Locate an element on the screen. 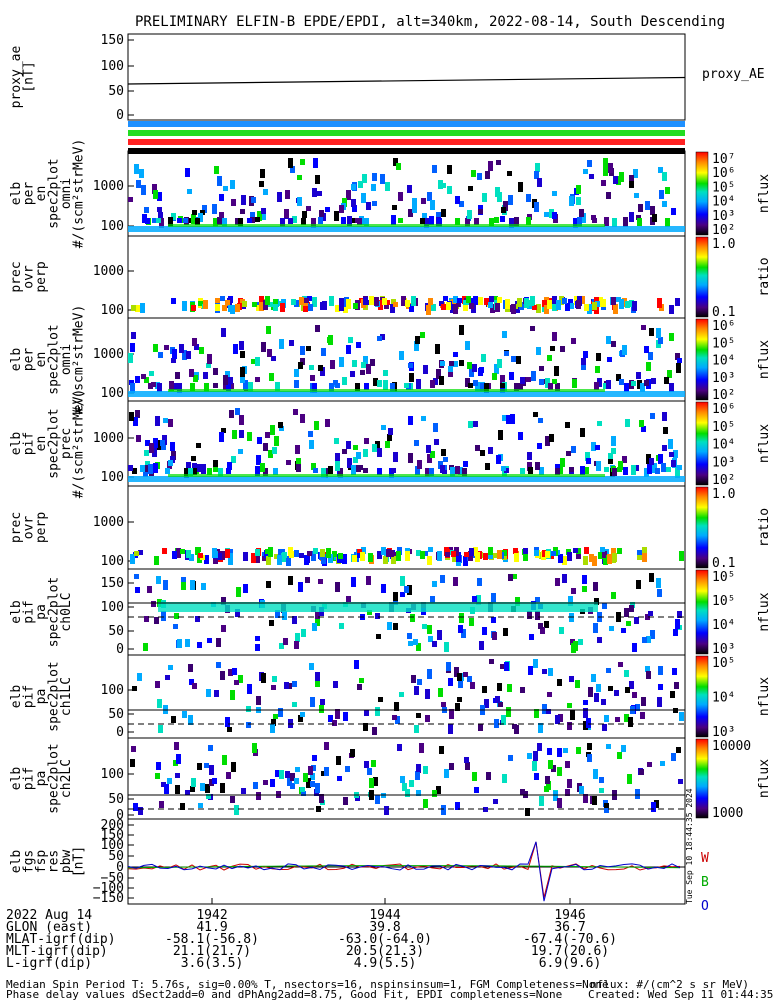 The width and height of the screenshot is (775, 1000). colorbar-label: nflux is located at coordinates (764, 359).